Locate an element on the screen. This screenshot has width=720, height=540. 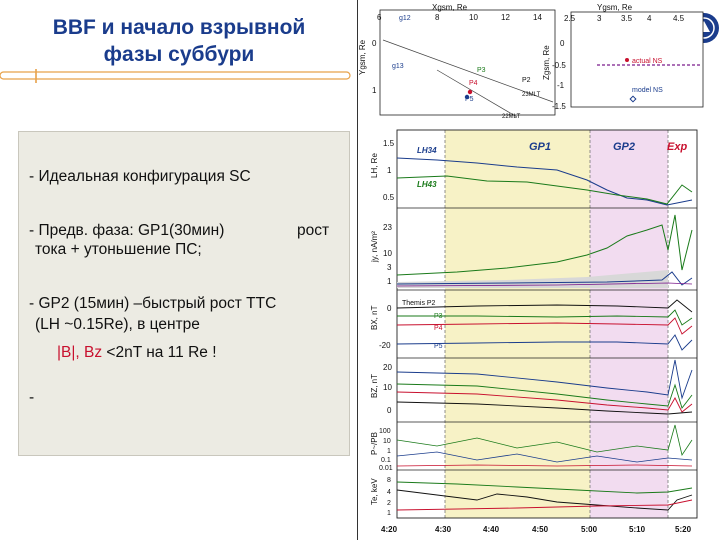
orbit-label-22mlt: 22MLT is located at coordinates (511, 117).